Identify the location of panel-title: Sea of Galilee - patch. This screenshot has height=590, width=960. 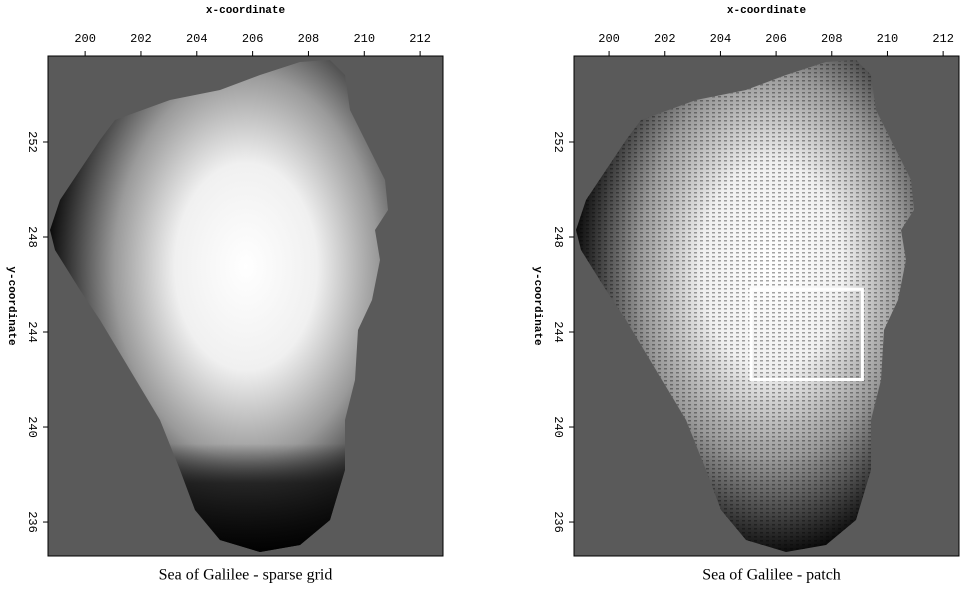
(771, 575).